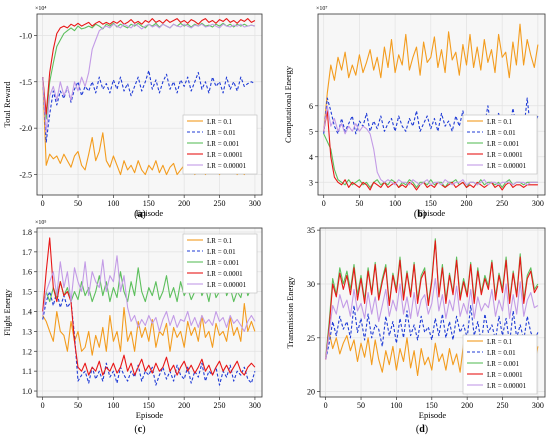 This screenshot has height=440, width=550. I want to click on y-tick-label: 1.2, so click(27, 351).